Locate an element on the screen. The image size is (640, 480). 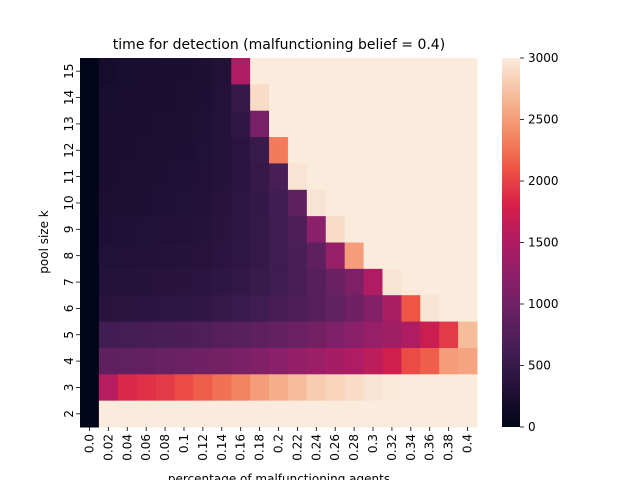
colorbar-tick-label: 500 is located at coordinates (539, 366).